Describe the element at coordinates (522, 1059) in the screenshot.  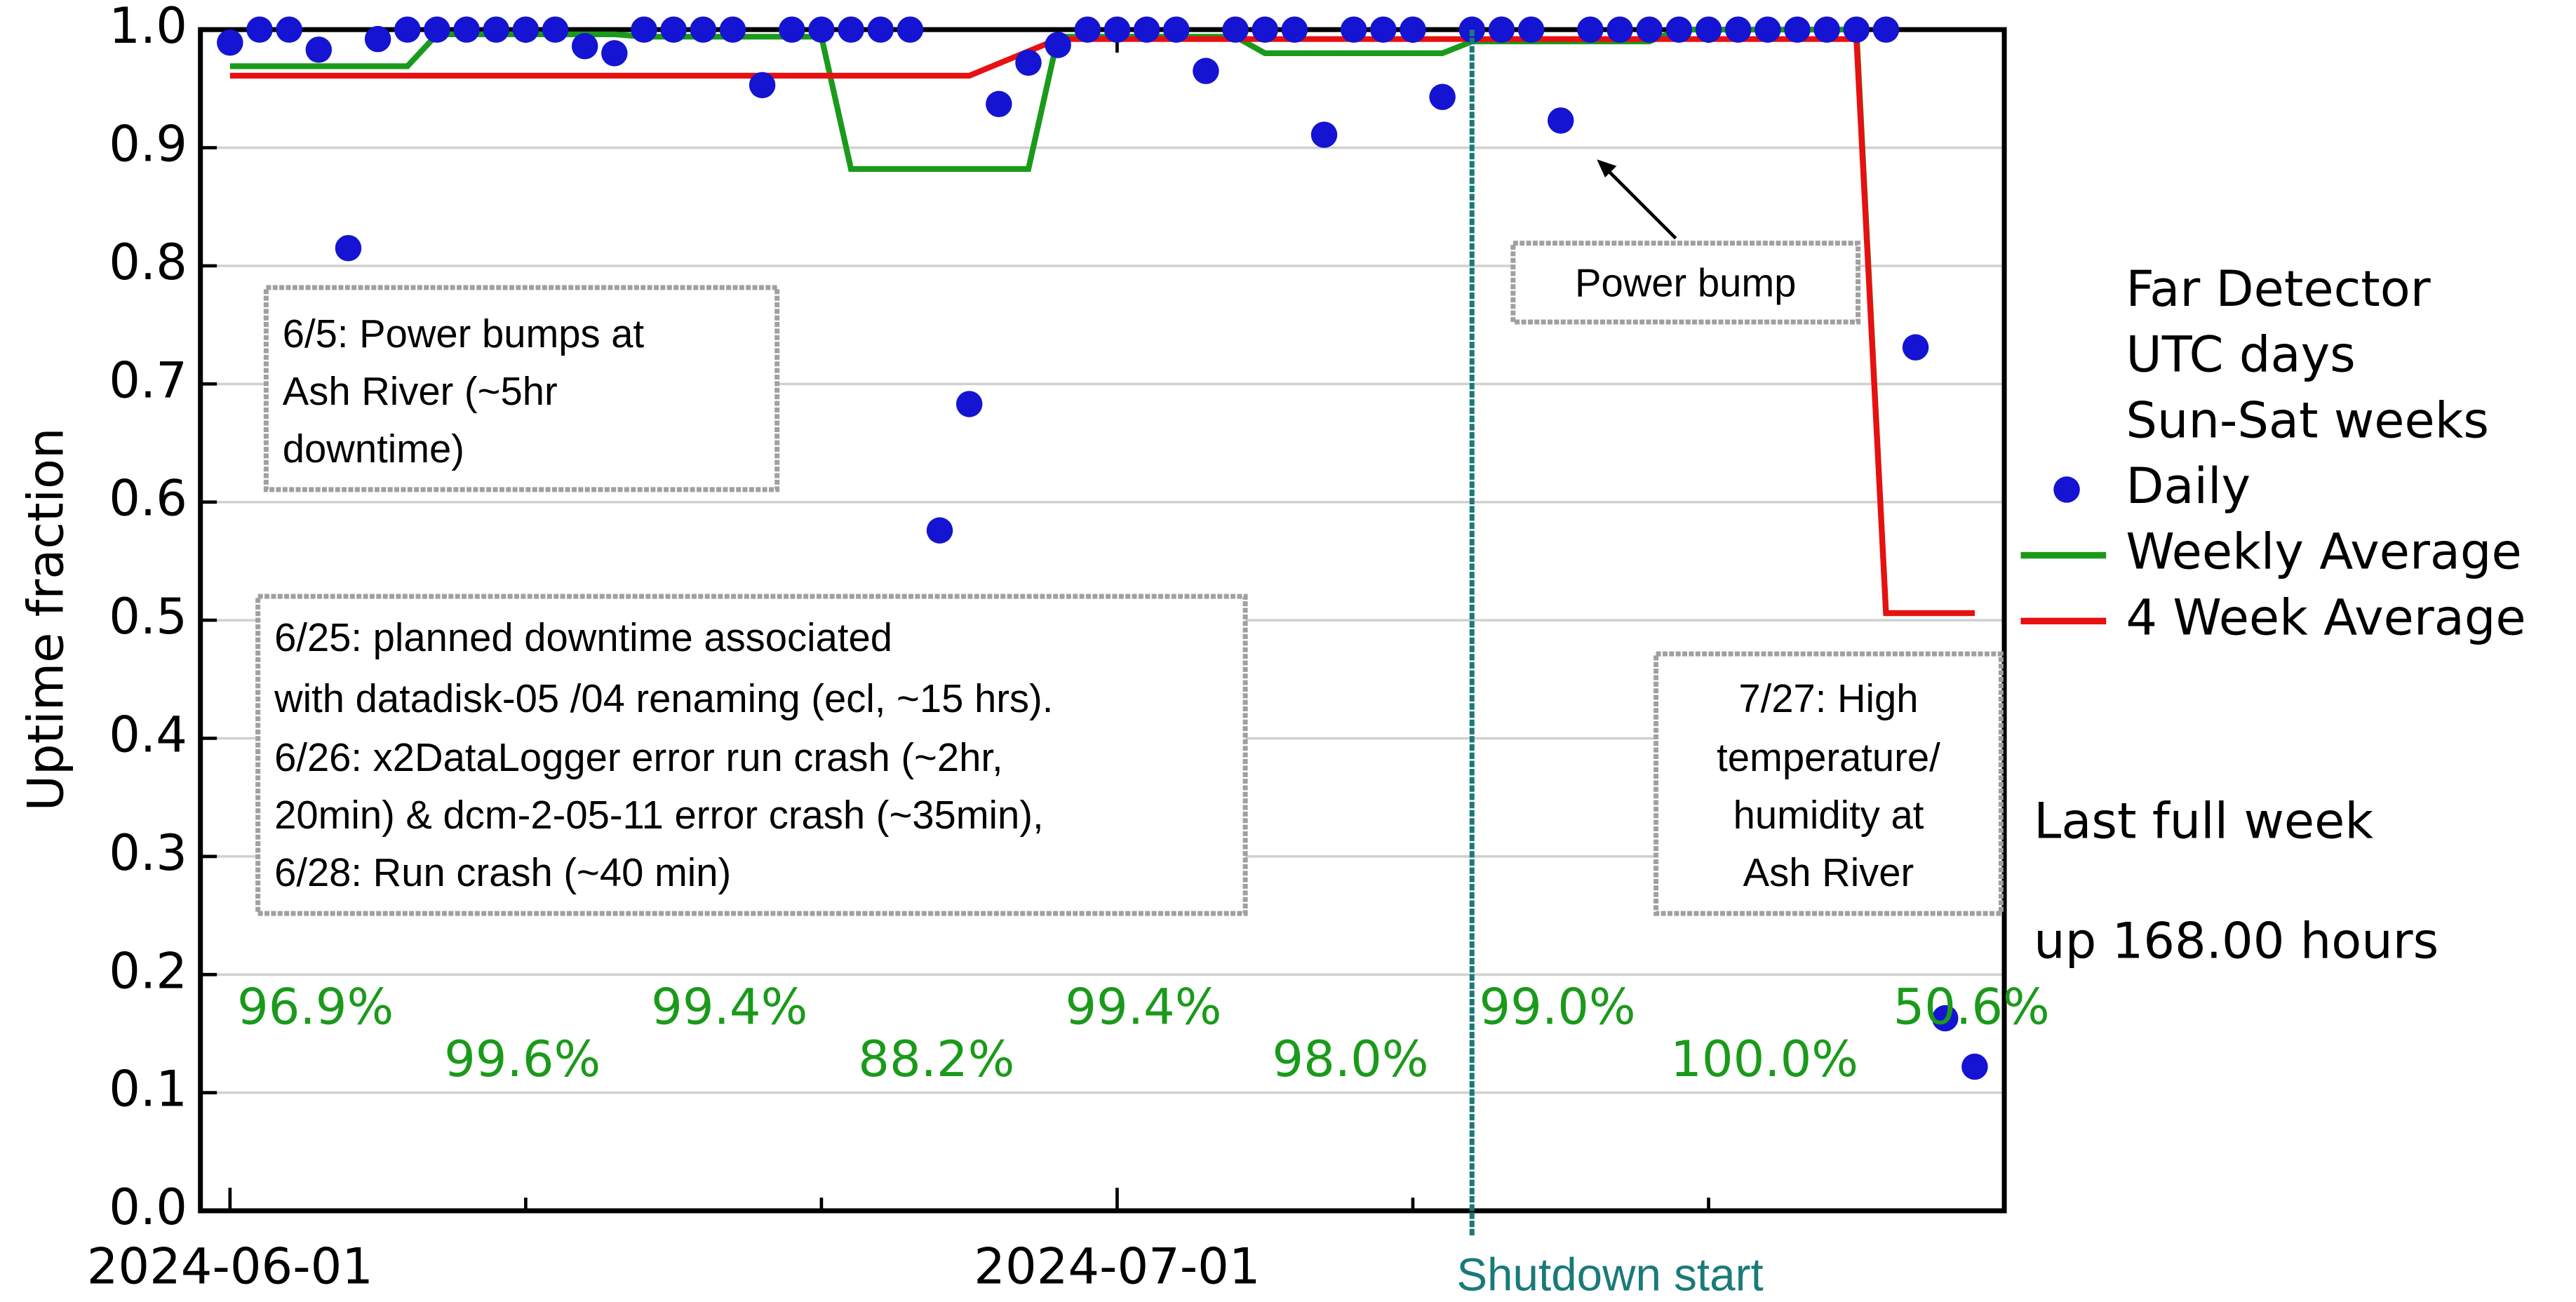
I see `weekly-percent-label: 99.6%` at that location.